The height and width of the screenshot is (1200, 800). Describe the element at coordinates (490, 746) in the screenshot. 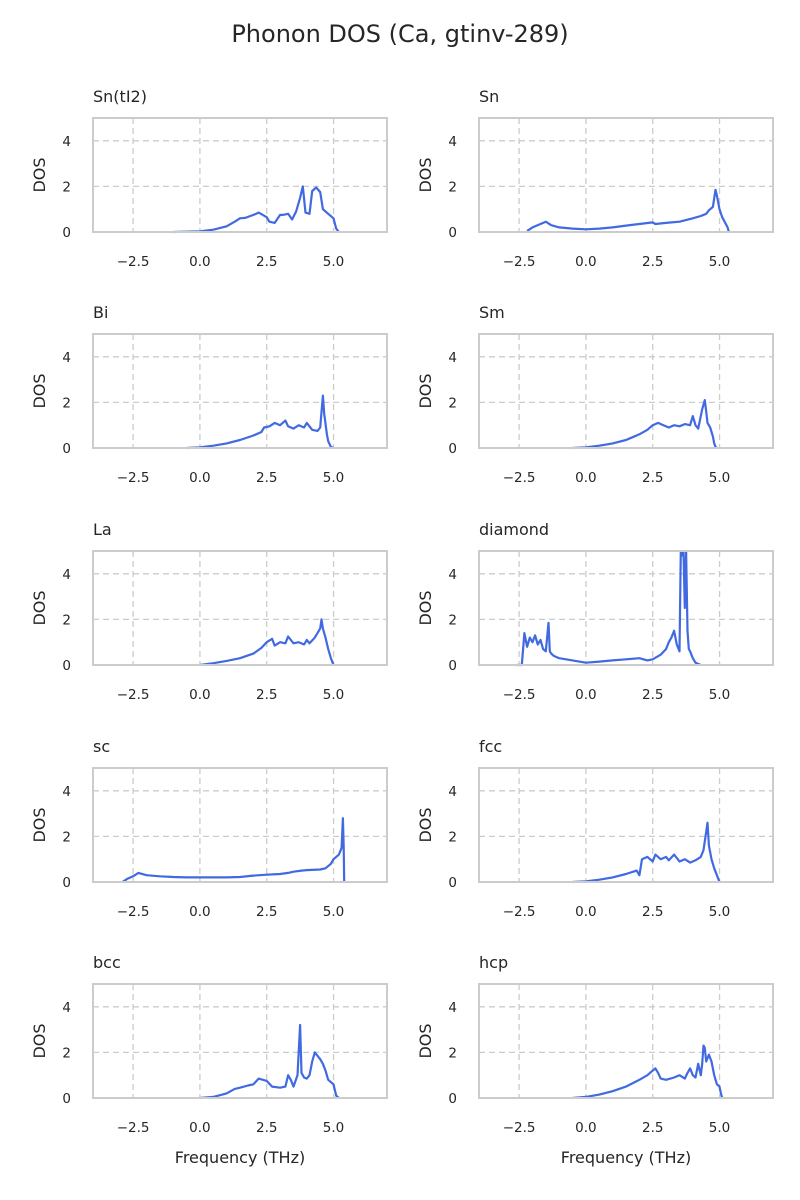

I see `subplot-title: fcc` at that location.